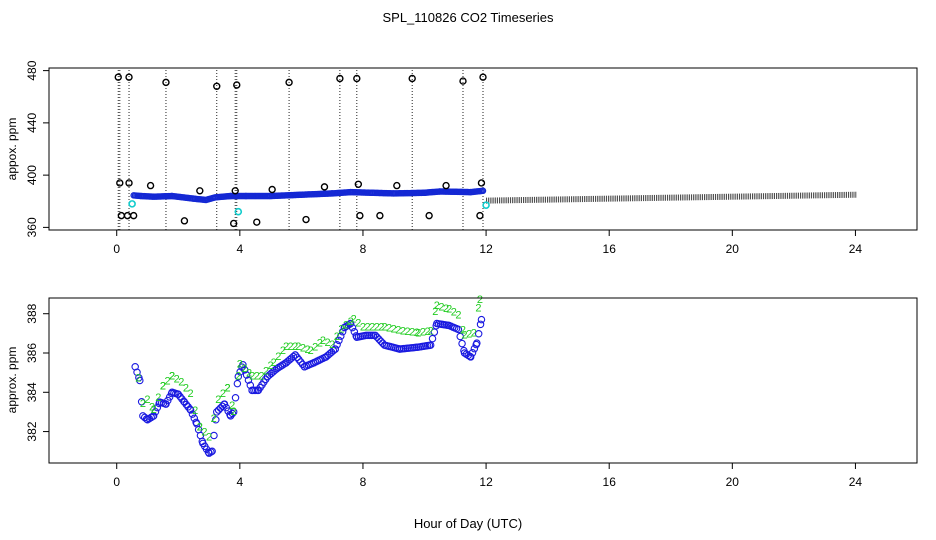 The image size is (936, 540). What do you see at coordinates (302, 150) in the screenshot?
I see `top-data-points` at bounding box center [302, 150].